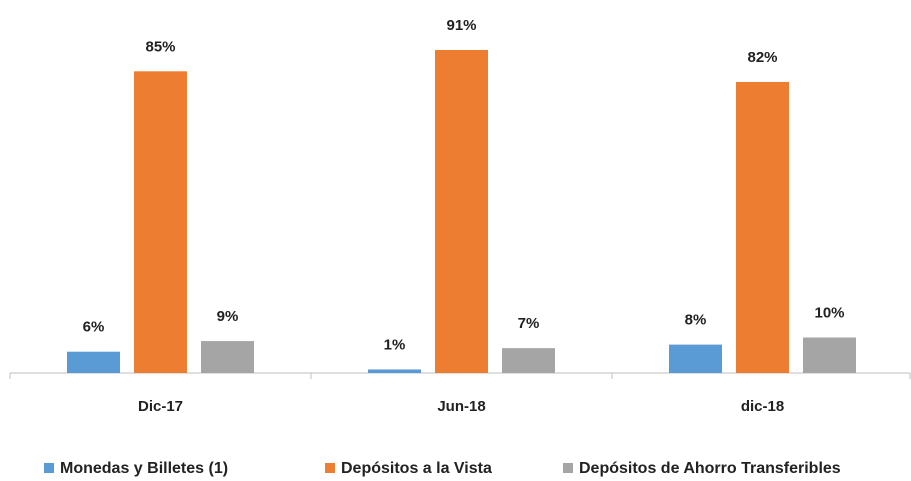 The image size is (911, 481). Describe the element at coordinates (228, 316) in the screenshot. I see `data-label: 9%` at that location.